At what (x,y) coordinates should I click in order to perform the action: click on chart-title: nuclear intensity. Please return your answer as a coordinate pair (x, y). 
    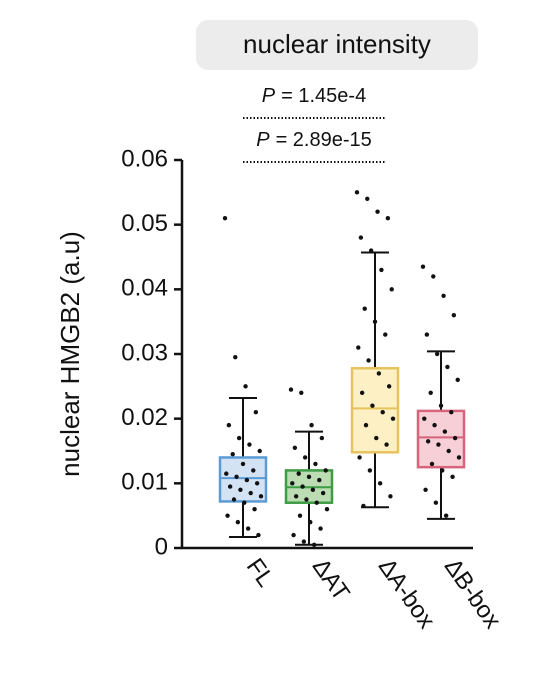
    Looking at the image, I should click on (337, 44).